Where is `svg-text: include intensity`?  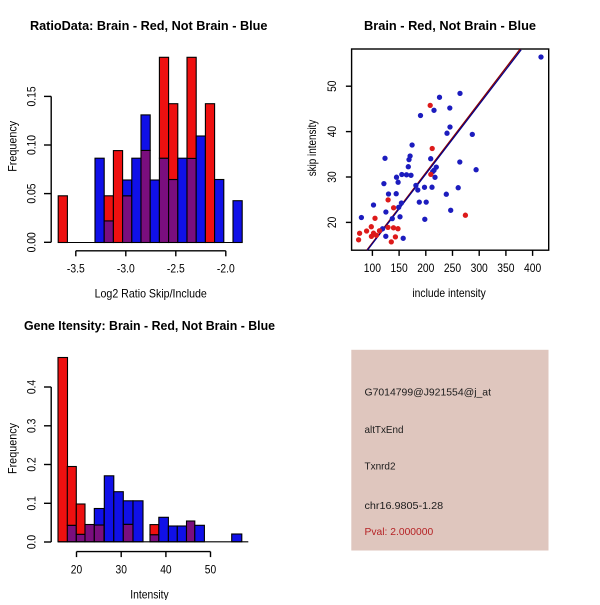 svg-text: include intensity is located at coordinates (448, 293).